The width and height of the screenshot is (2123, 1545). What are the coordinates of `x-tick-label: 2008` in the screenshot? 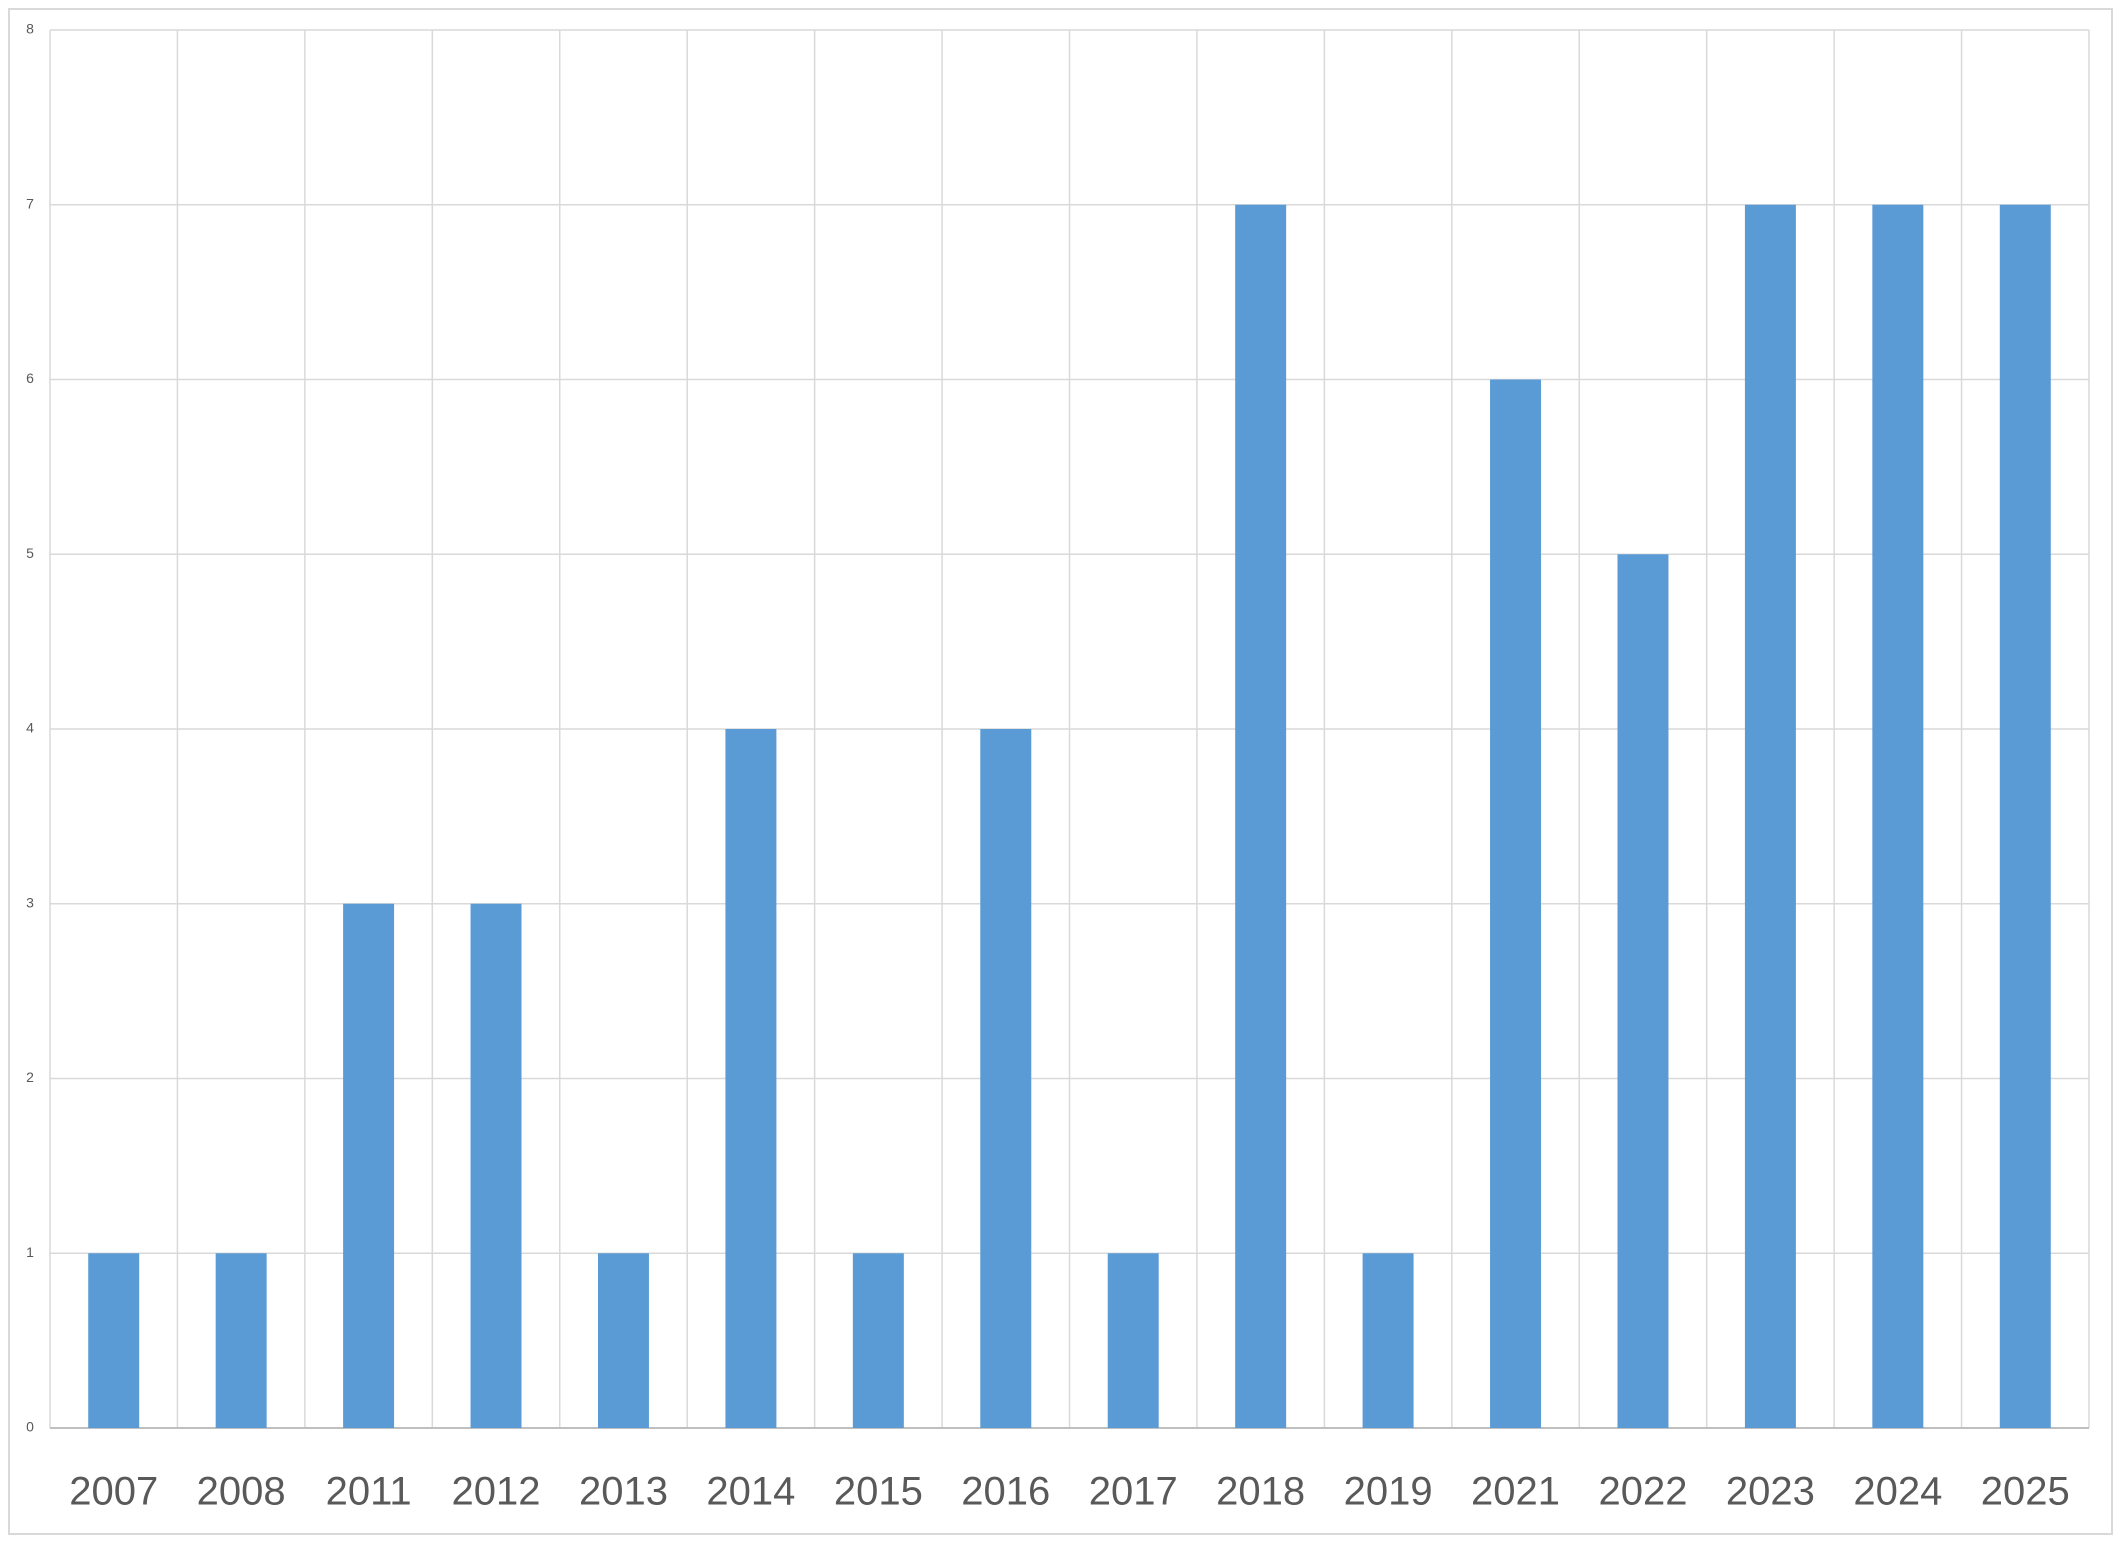 It's located at (241, 1492).